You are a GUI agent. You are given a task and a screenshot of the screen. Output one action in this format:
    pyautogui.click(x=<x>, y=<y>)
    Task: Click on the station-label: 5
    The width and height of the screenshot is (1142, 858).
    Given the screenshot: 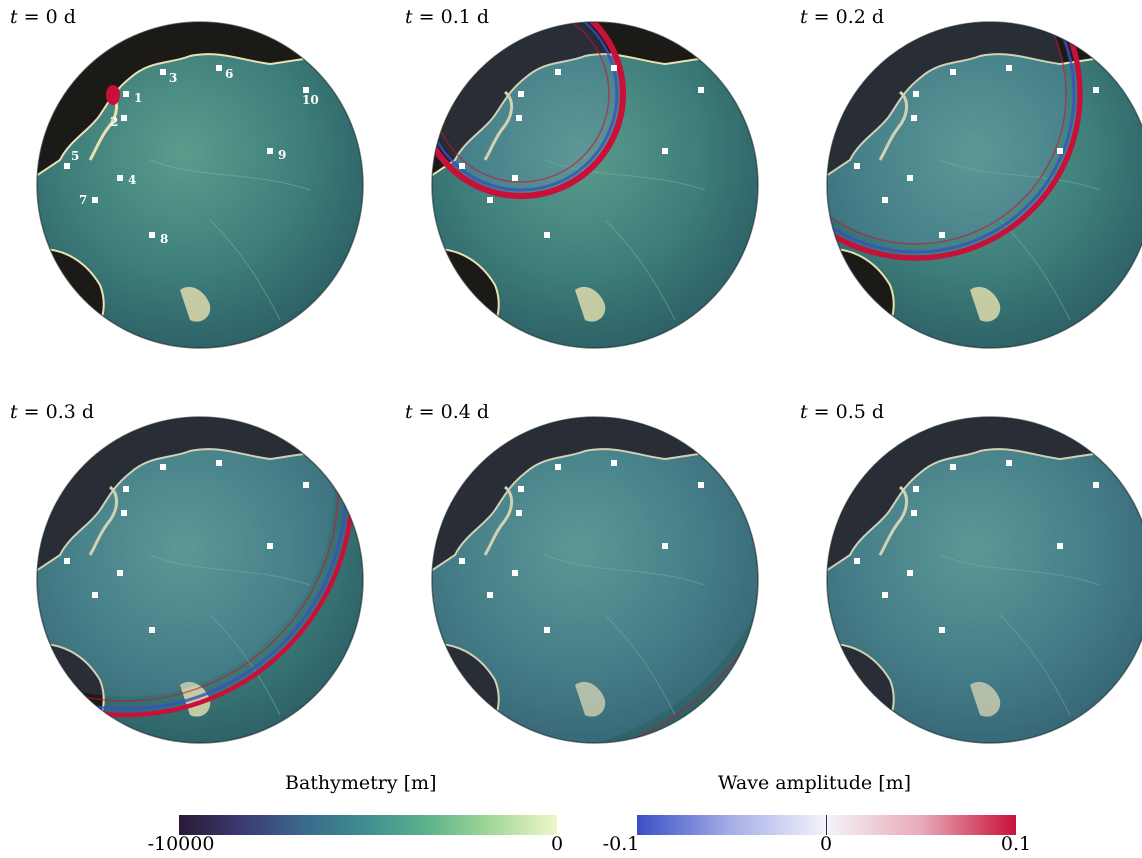 What is the action you would take?
    pyautogui.click(x=75, y=156)
    